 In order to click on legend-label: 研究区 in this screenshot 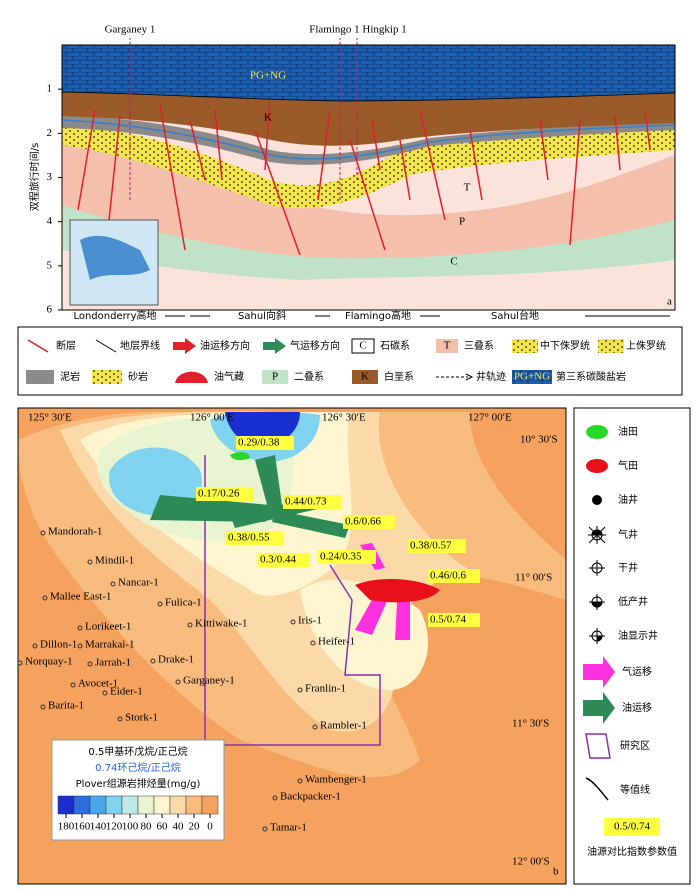, I will do `click(635, 745)`.